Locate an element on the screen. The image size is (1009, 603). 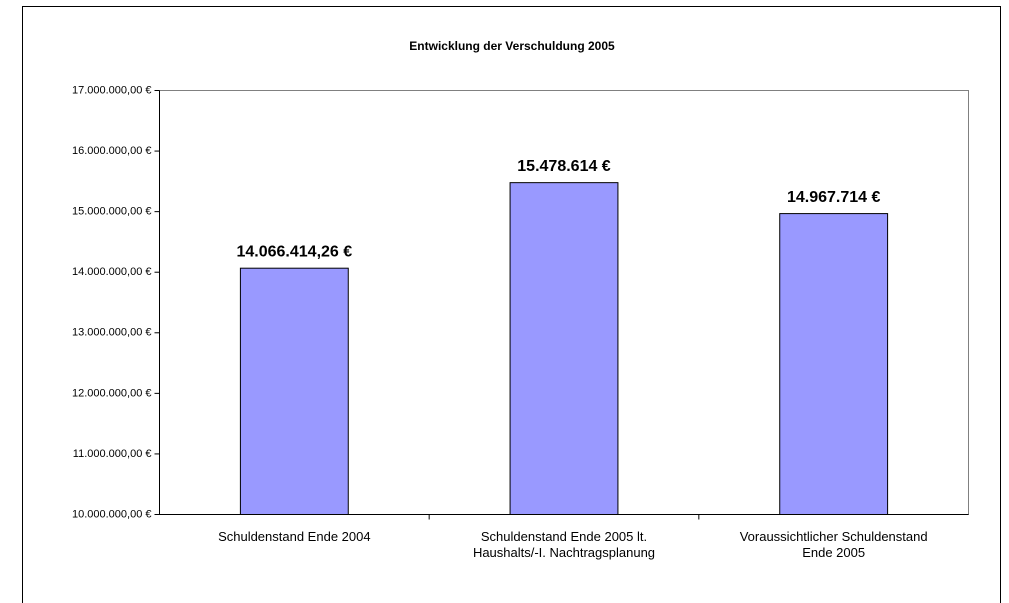
x-tick-label: Schuldenstand Ende 2004 is located at coordinates (294, 536).